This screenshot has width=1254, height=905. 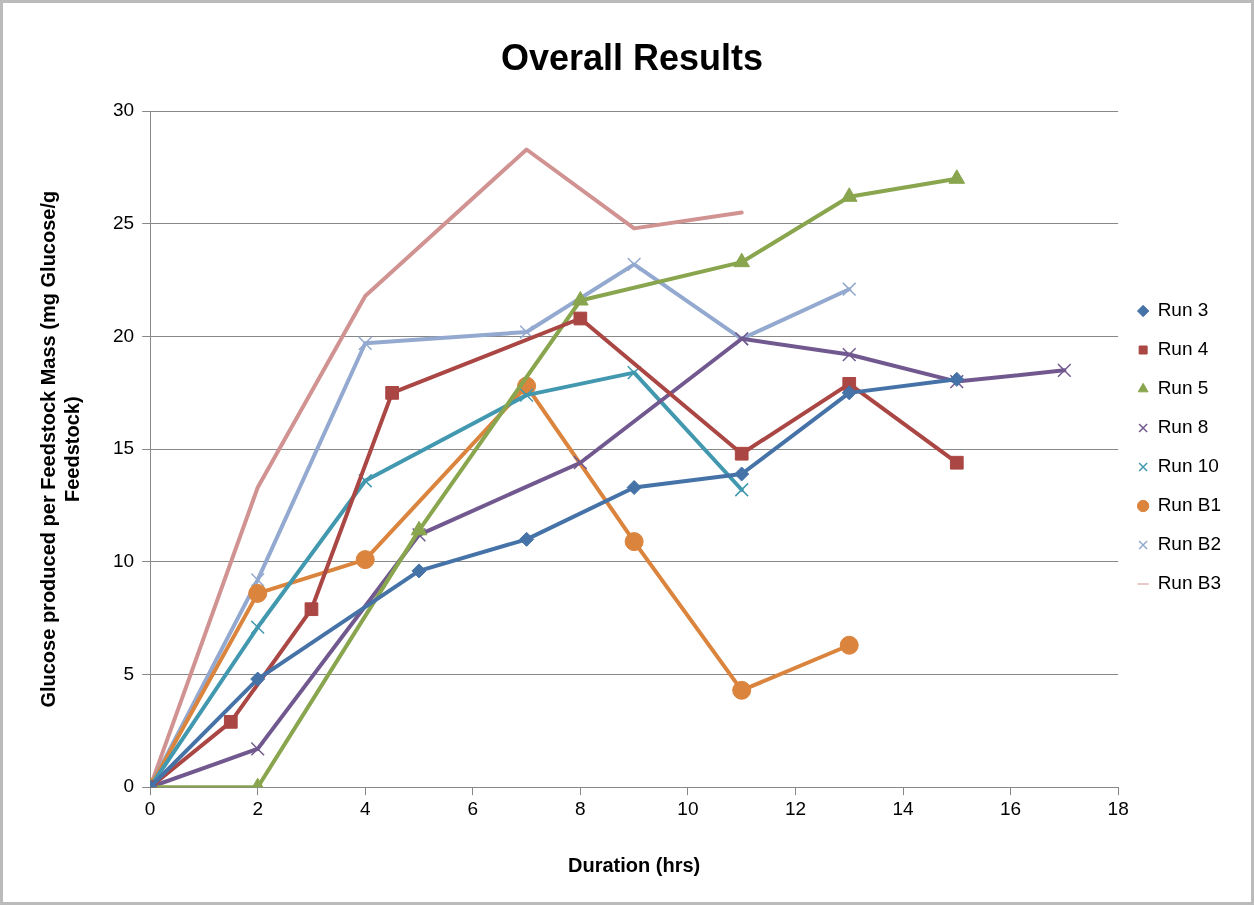 I want to click on chart-title: Overall Results, so click(x=632, y=57).